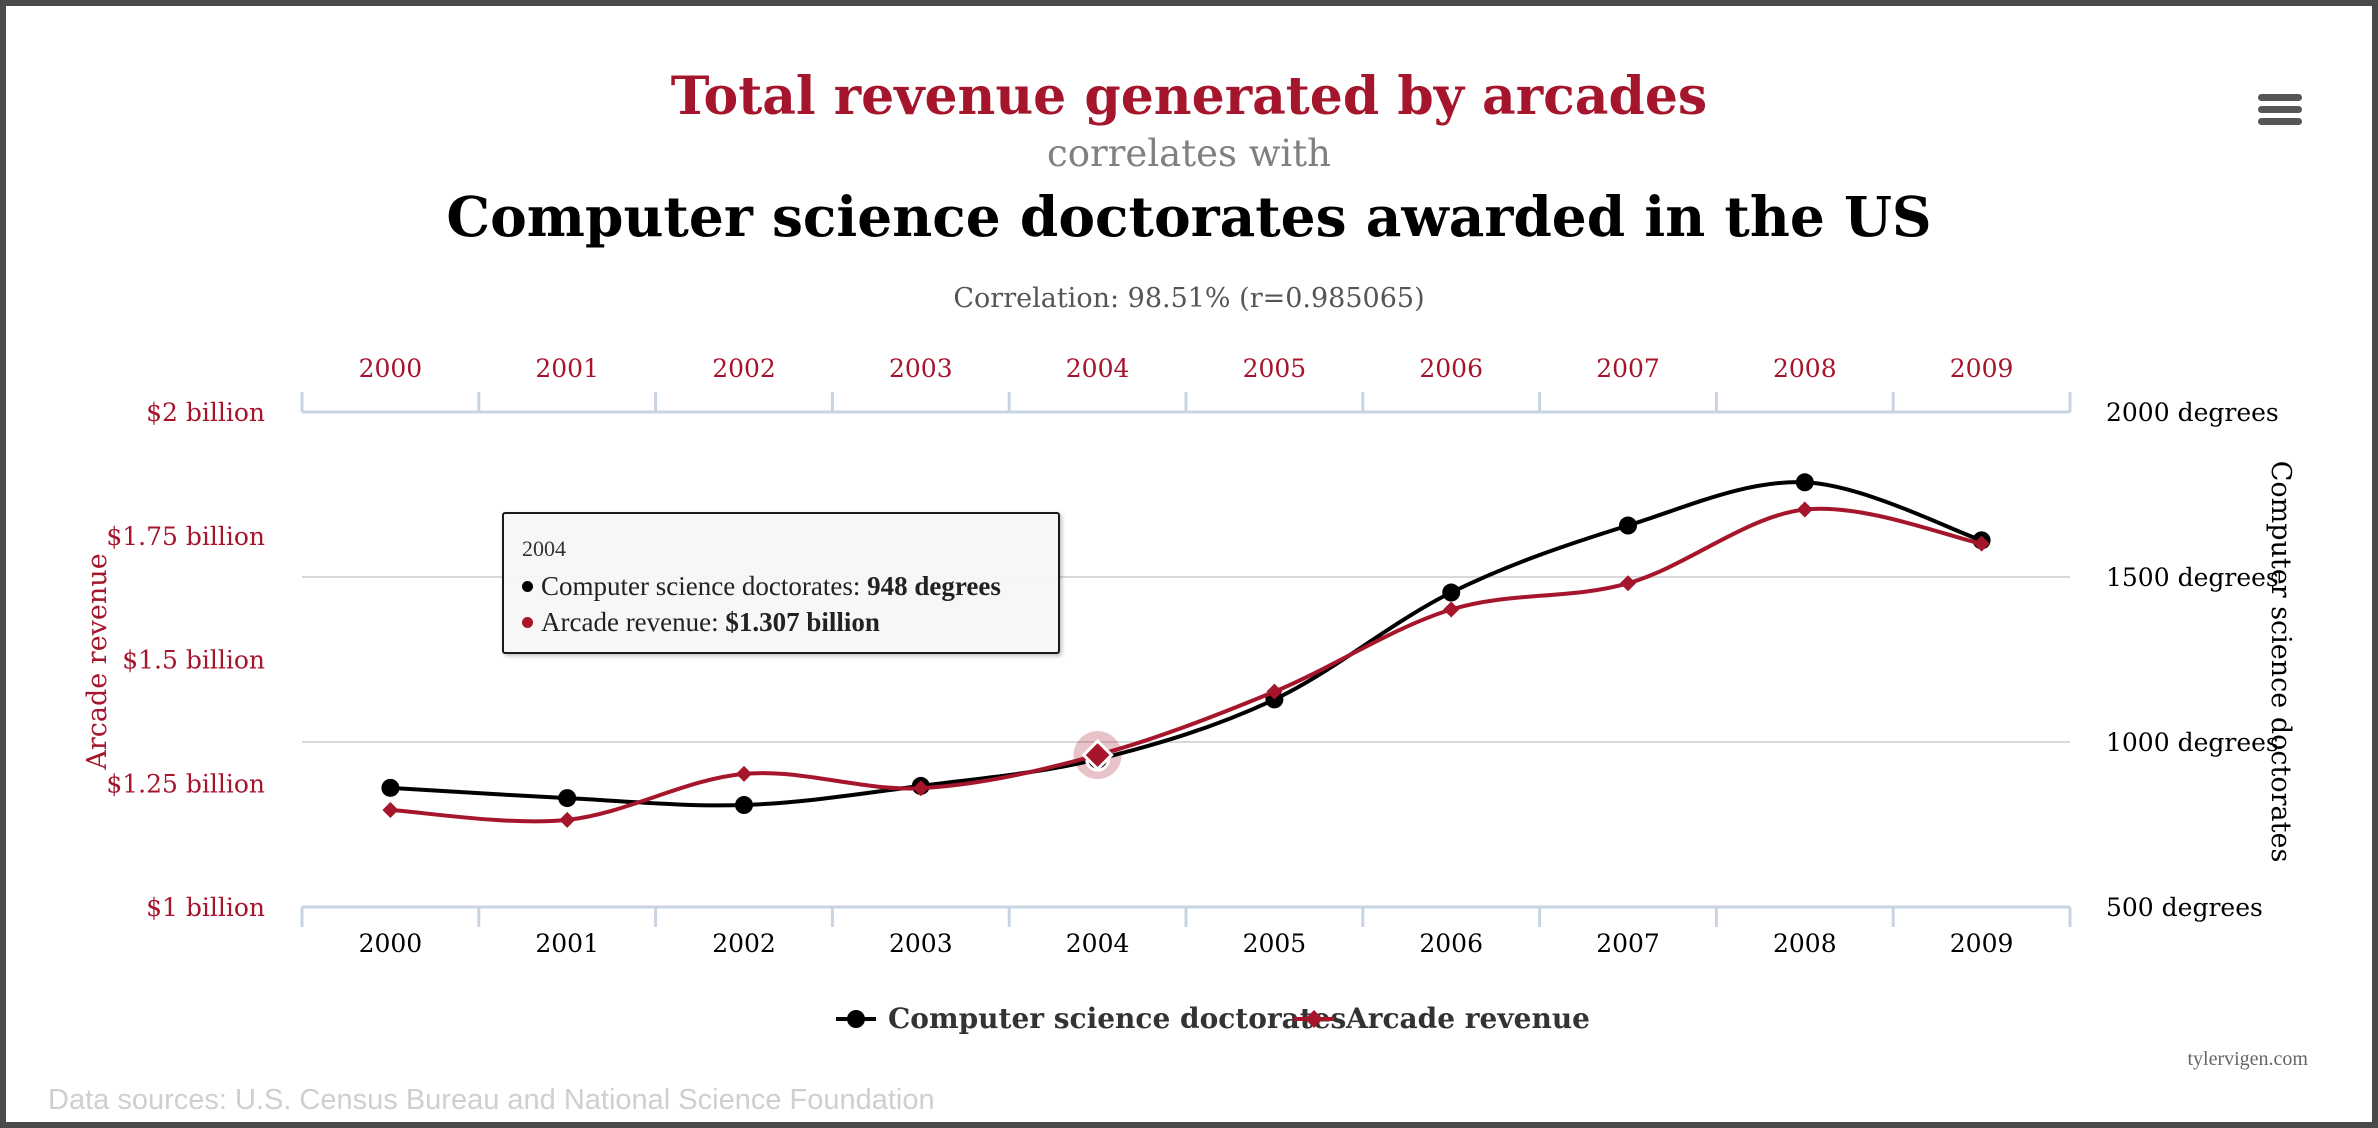  I want to click on tooltip-row-label: Arcade revenue:, so click(633, 622).